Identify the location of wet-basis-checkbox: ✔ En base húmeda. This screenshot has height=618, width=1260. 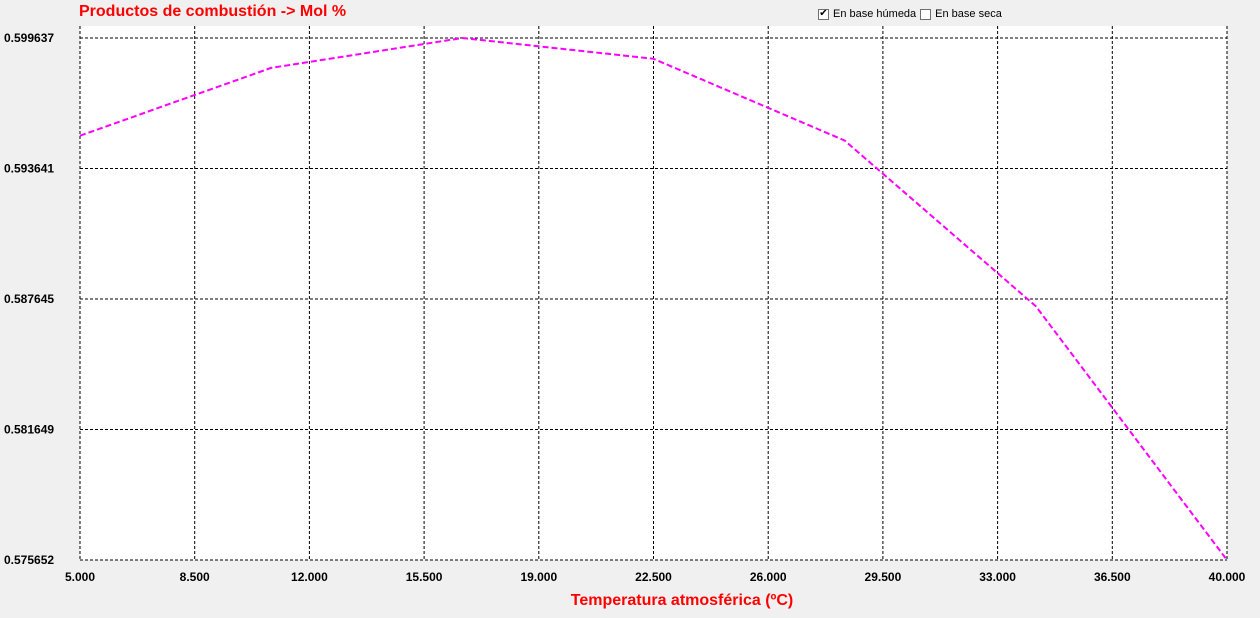
(867, 14).